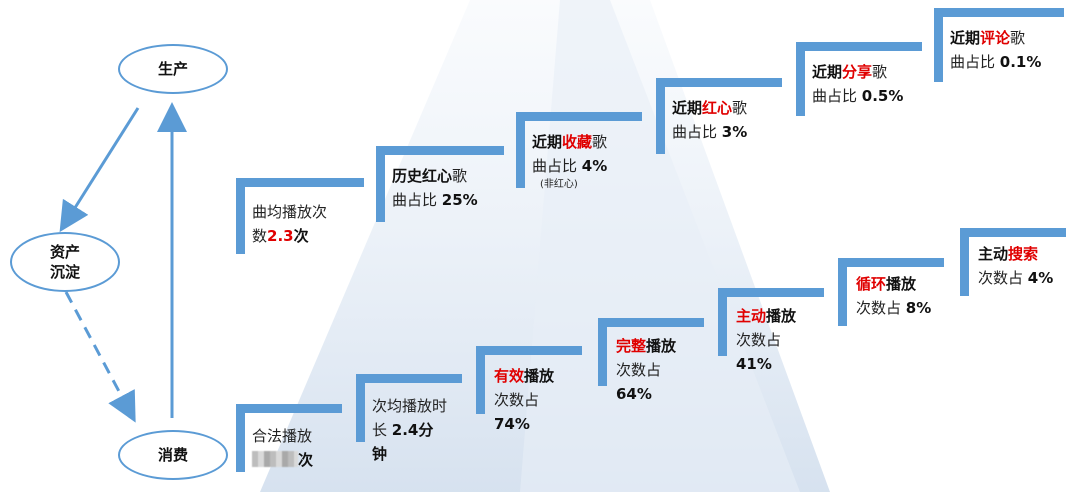  I want to click on arrow-produce-to-assets, so click(99, 170).